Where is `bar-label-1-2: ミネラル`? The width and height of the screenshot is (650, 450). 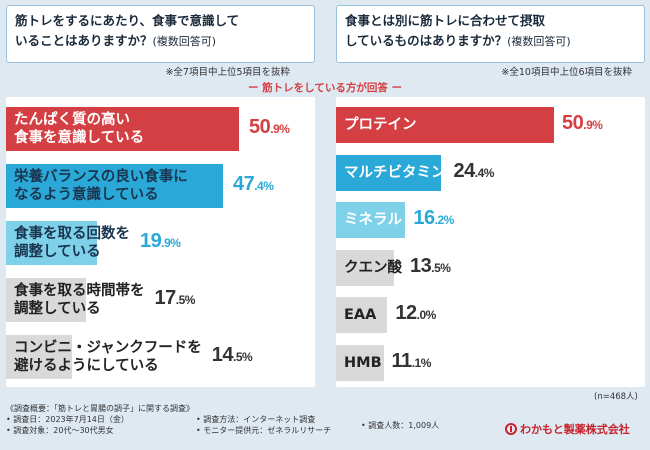
bar-label-1-2: ミネラル is located at coordinates (373, 220).